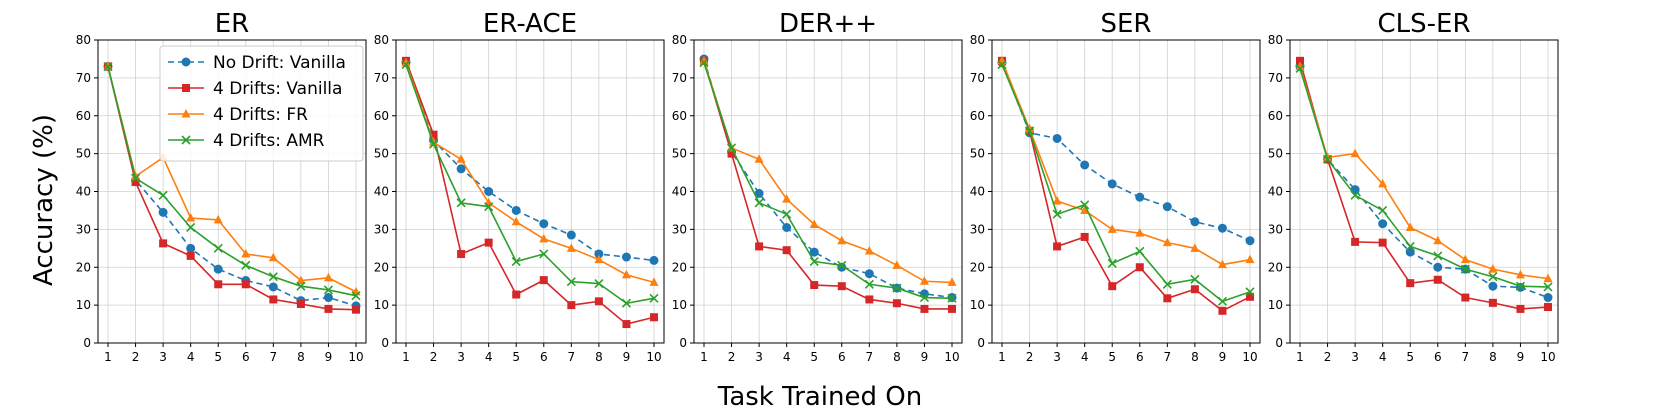  I want to click on legend-label: 4 Drifts: AMR, so click(269, 141).